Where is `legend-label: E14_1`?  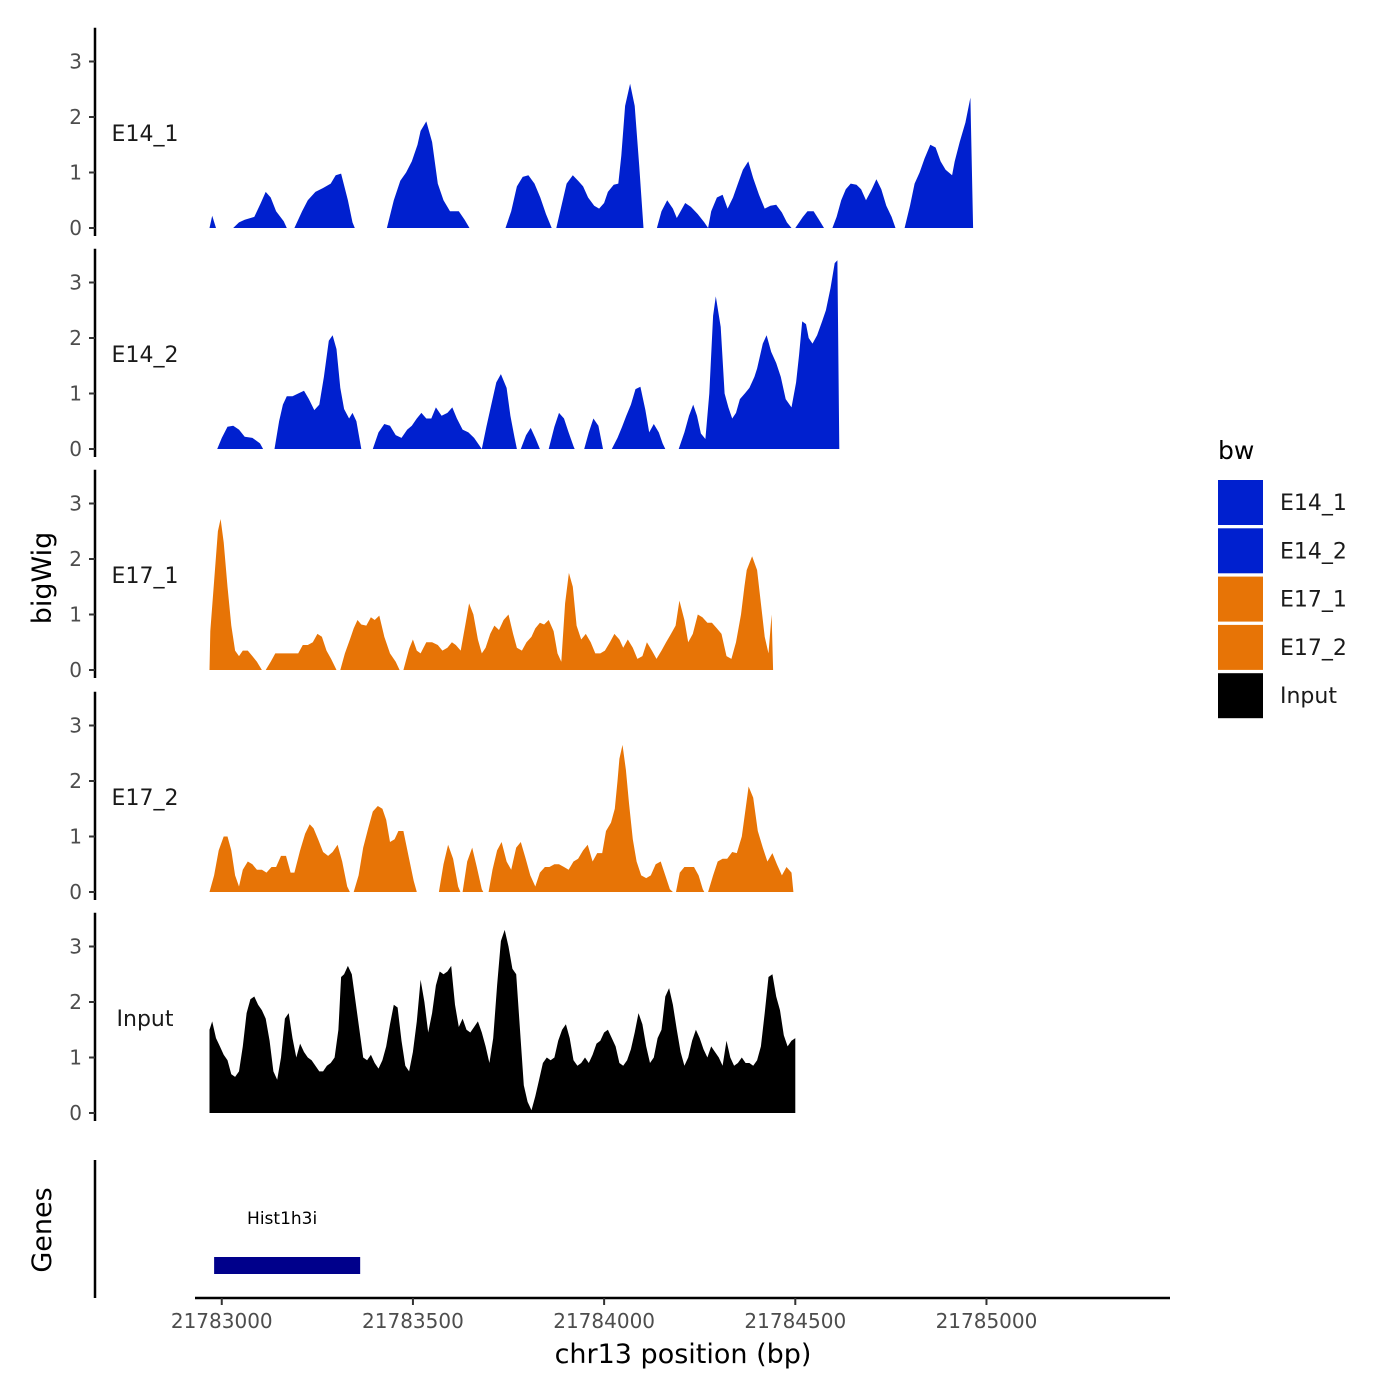 legend-label: E14_1 is located at coordinates (1313, 503).